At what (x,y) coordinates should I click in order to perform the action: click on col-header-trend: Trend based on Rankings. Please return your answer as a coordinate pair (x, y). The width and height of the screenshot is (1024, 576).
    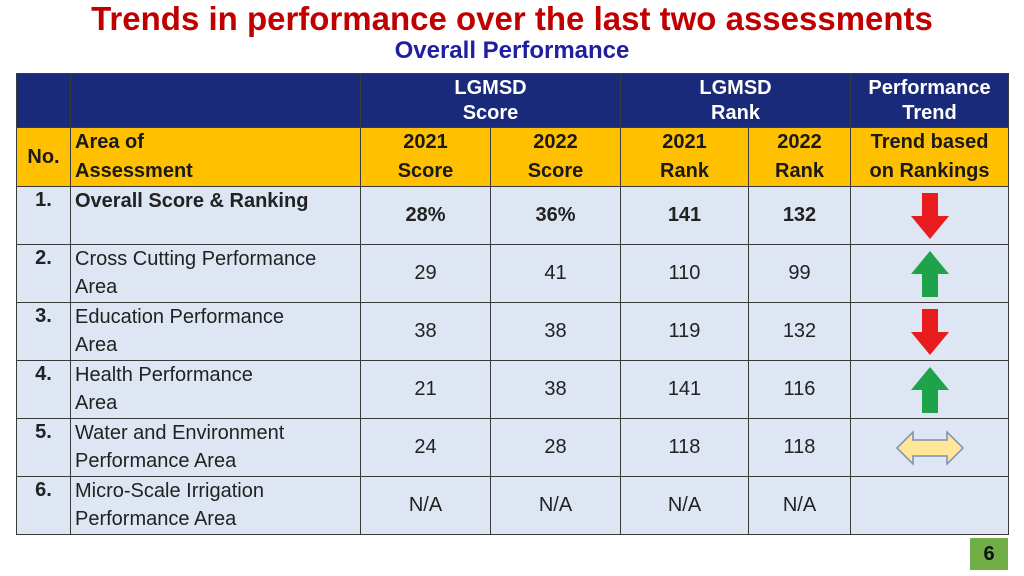
    Looking at the image, I should click on (929, 157).